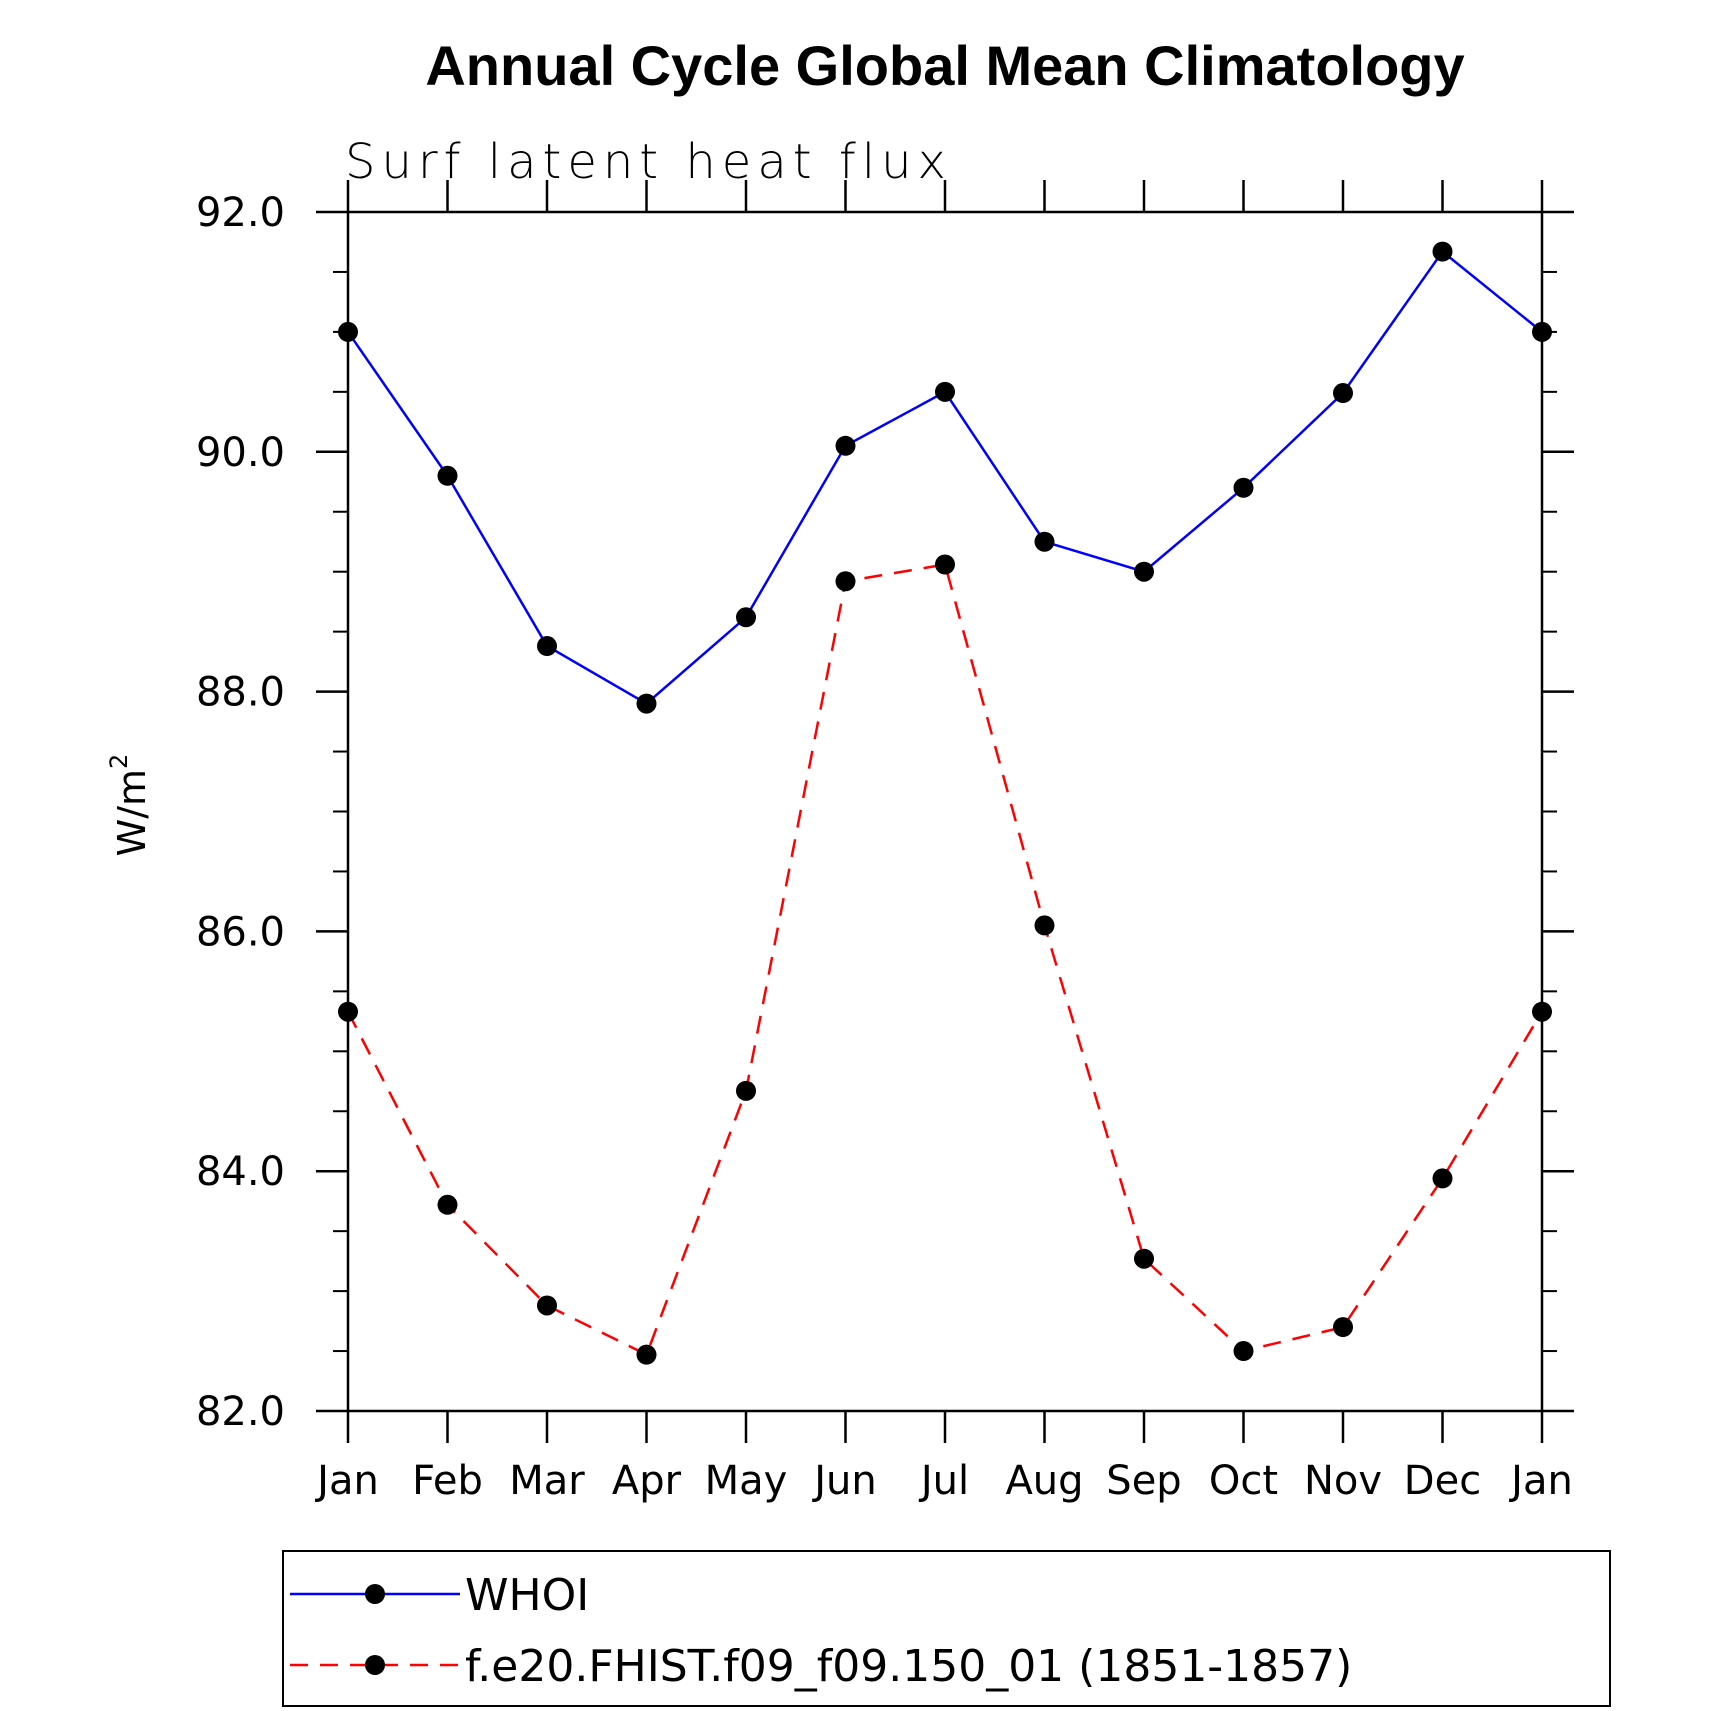 The image size is (1710, 1711). Describe the element at coordinates (1442, 1481) in the screenshot. I see `x-tick-label: Dec` at that location.